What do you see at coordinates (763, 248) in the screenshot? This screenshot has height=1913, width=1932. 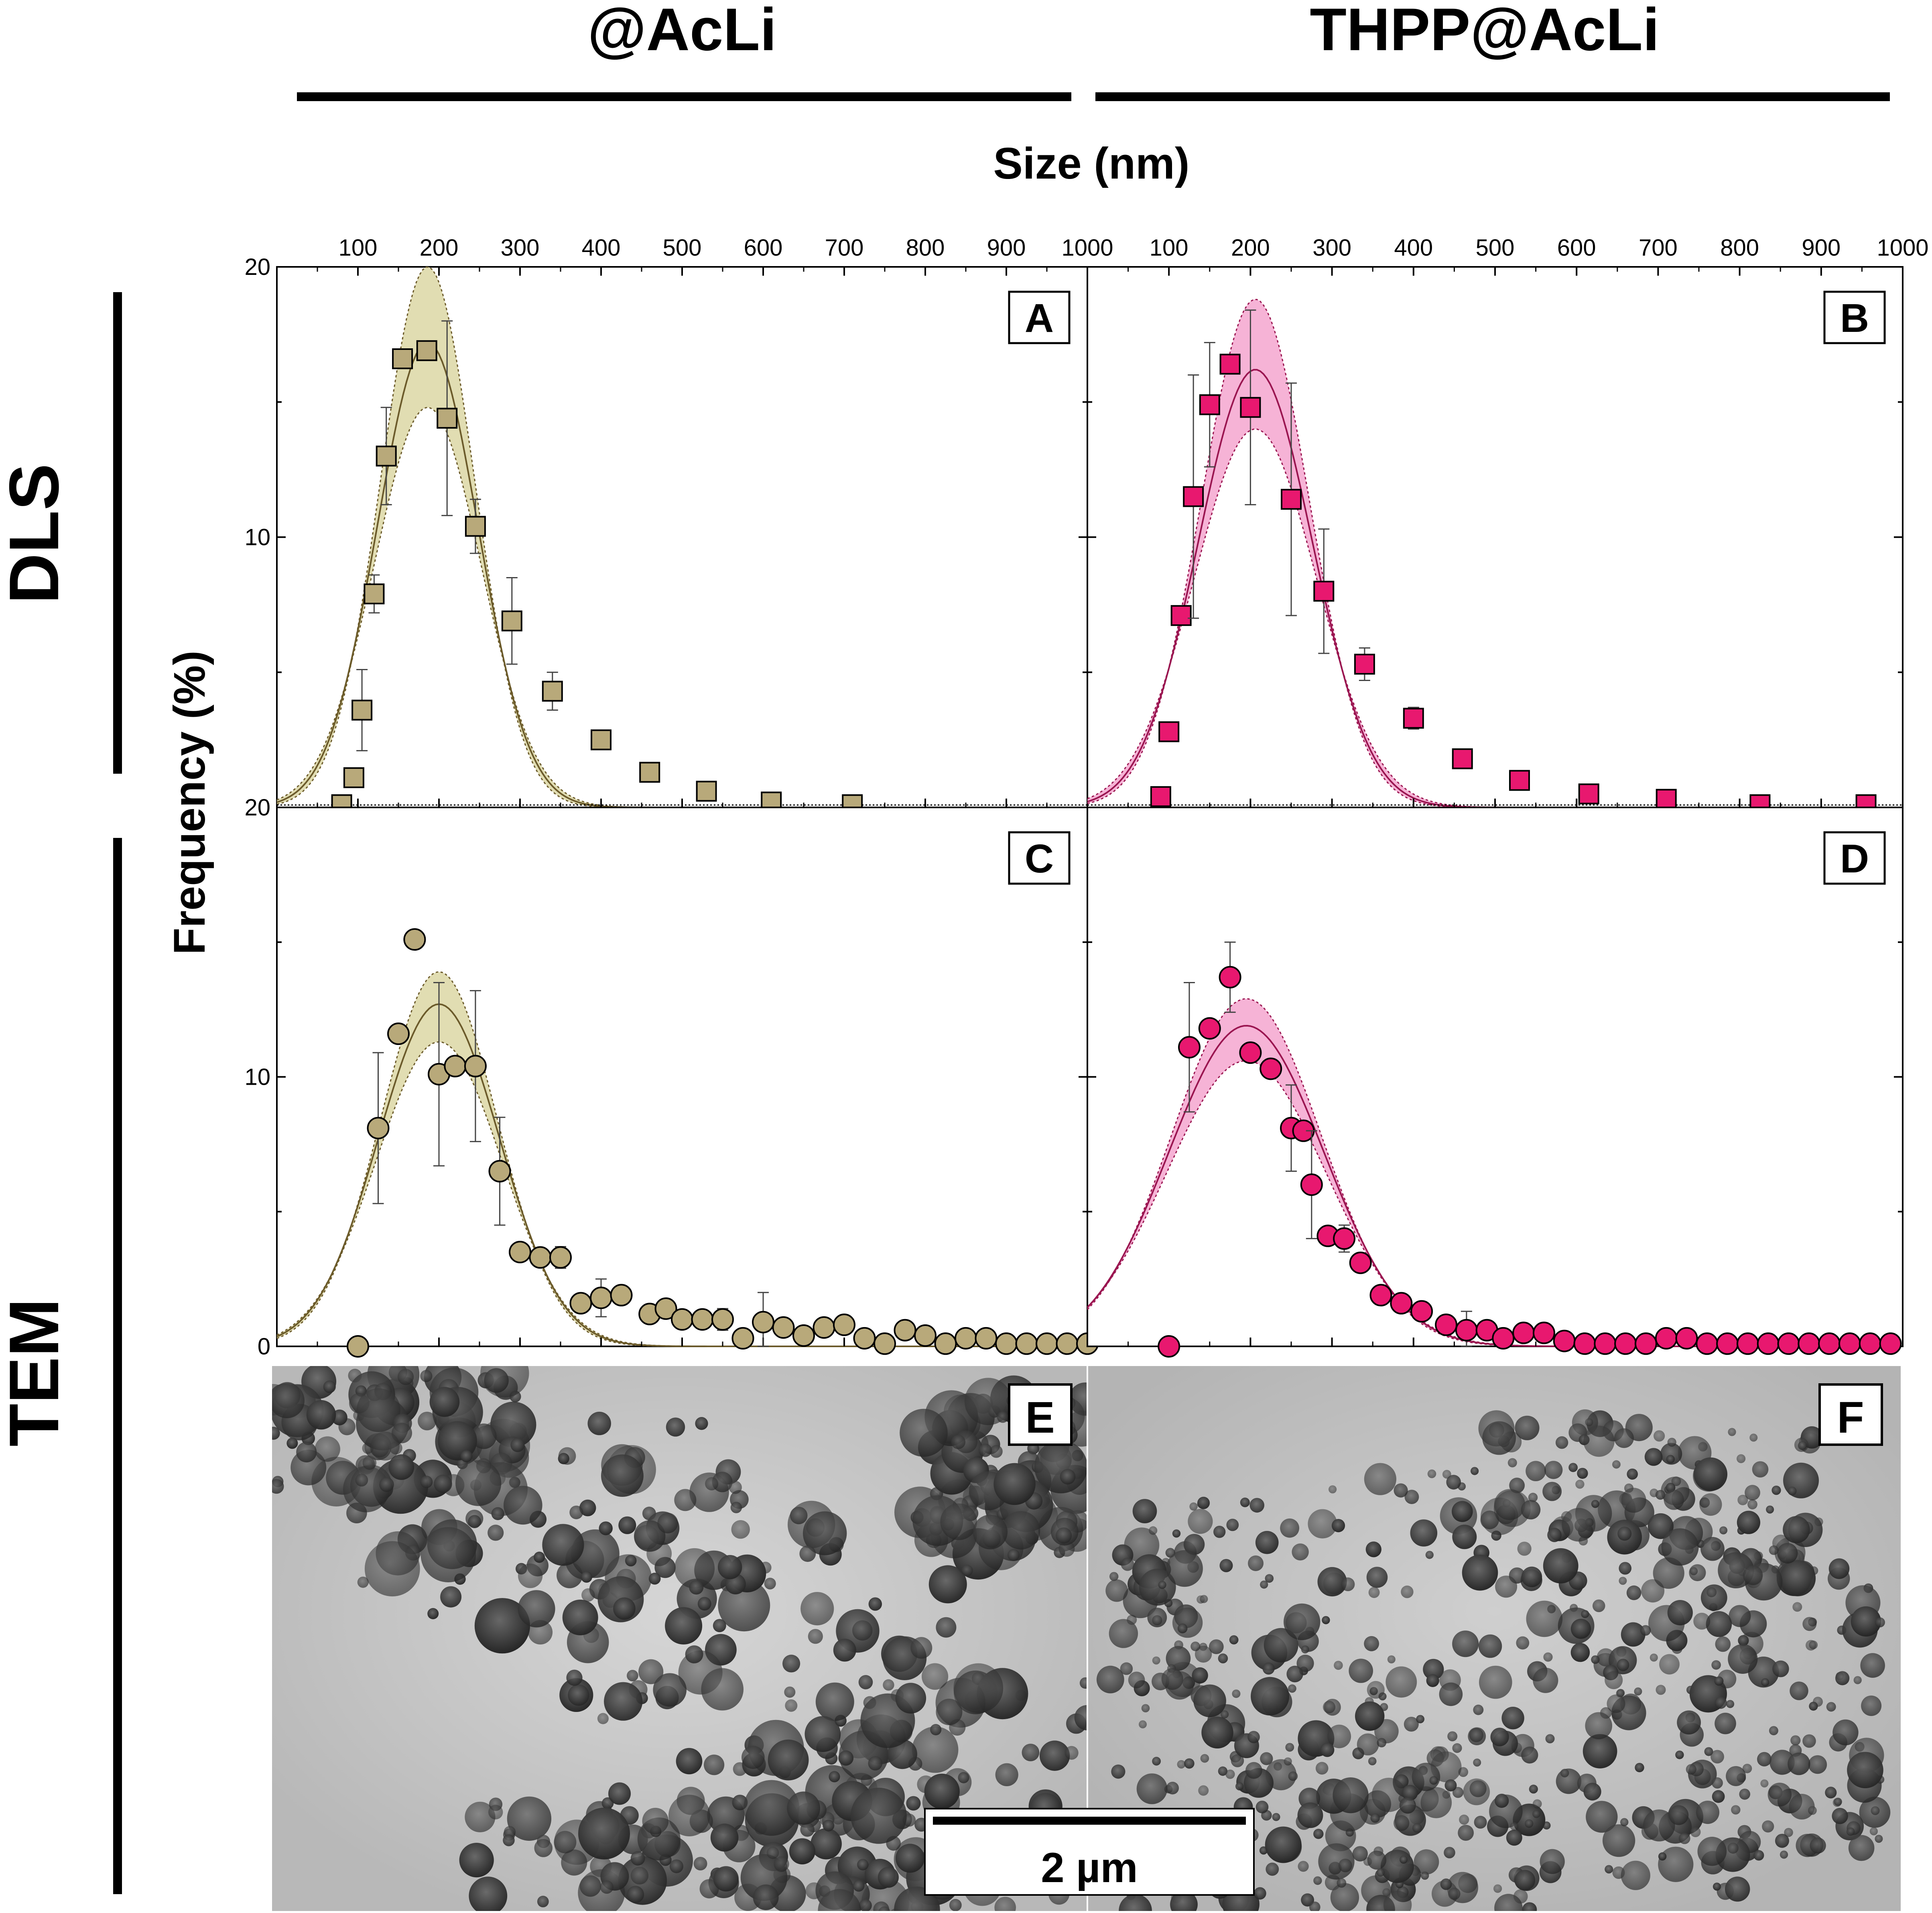 I see `x-tick-label: 600` at bounding box center [763, 248].